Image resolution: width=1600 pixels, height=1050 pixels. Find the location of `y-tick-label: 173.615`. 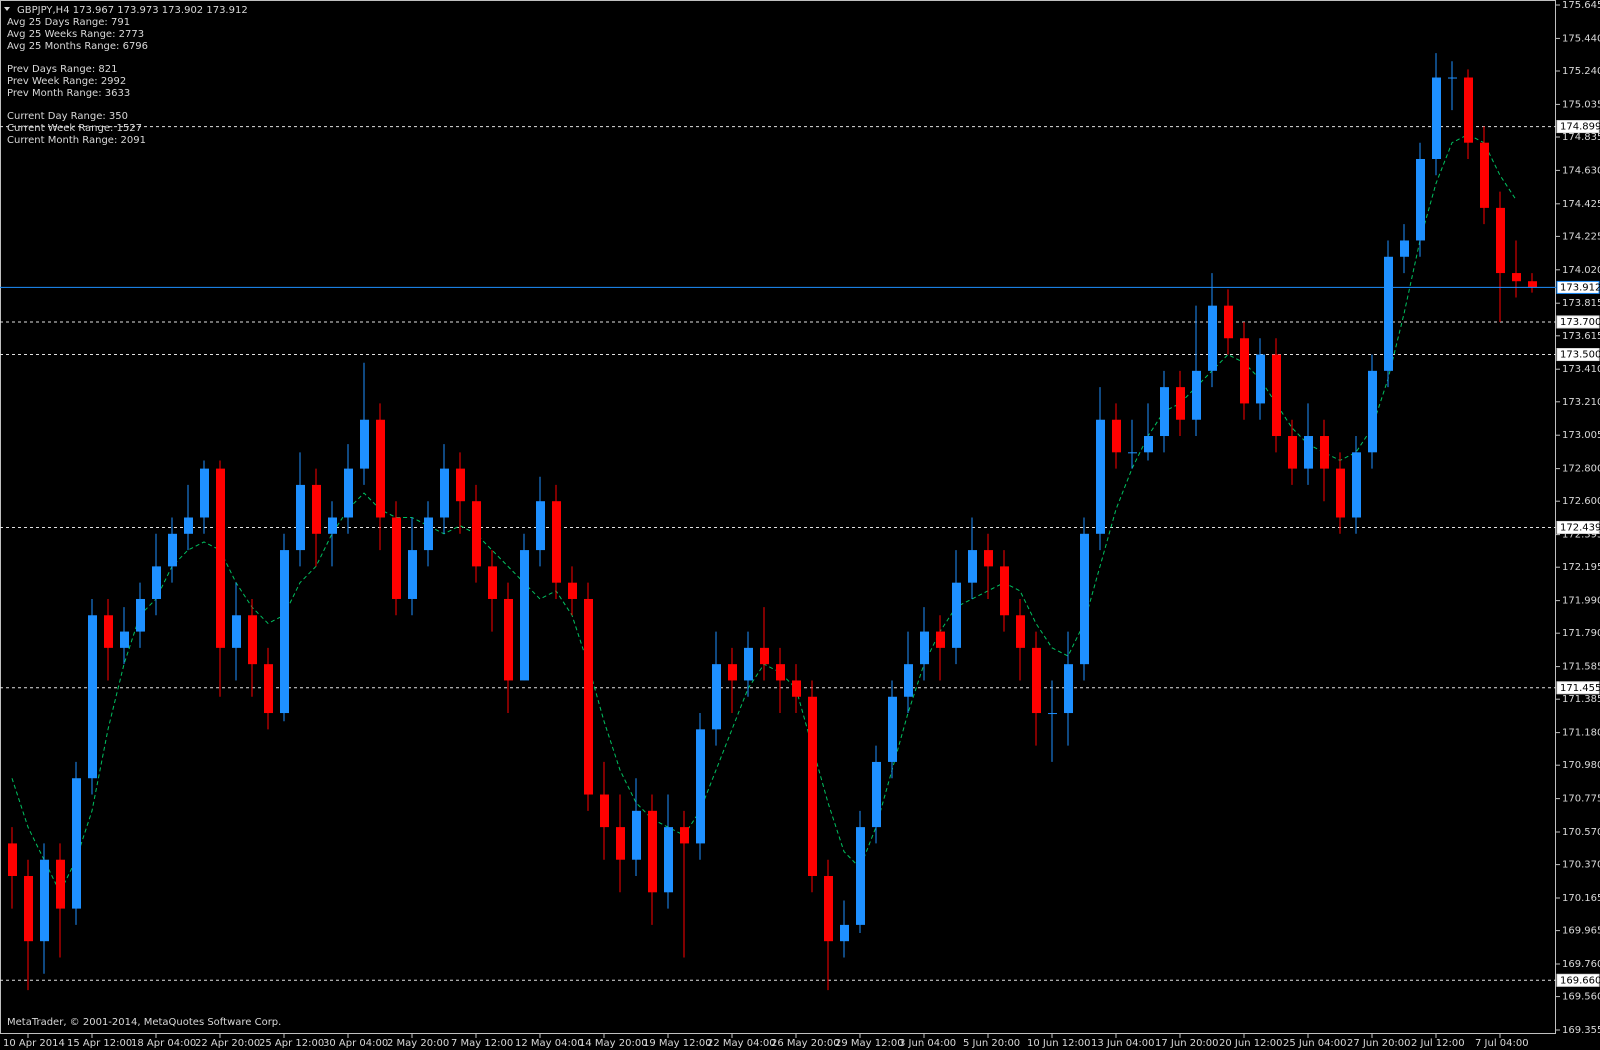

y-tick-label: 173.615 is located at coordinates (1581, 336).